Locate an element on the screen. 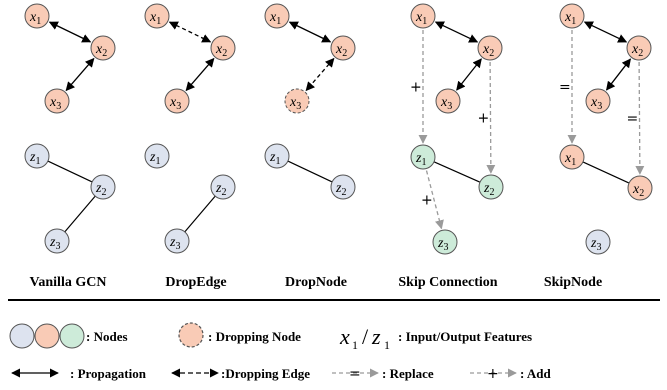  edge-add-z1-z3 is located at coordinates (434, 200).